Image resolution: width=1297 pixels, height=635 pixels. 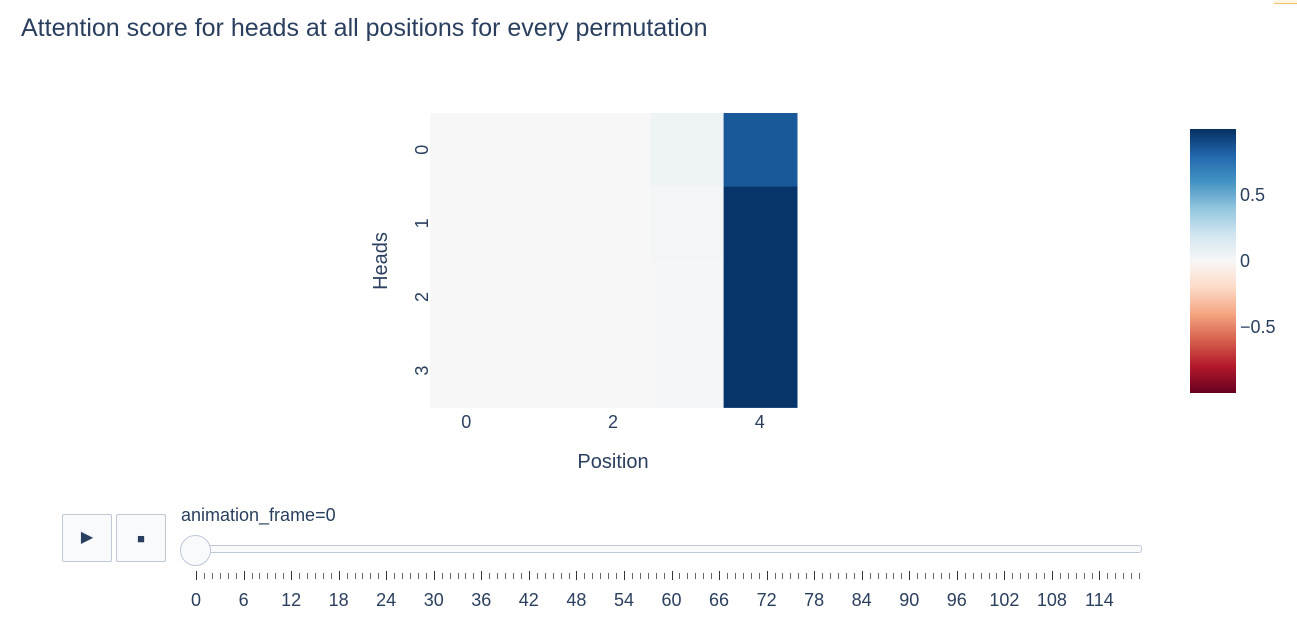 I want to click on slider-rail, so click(x=669, y=549).